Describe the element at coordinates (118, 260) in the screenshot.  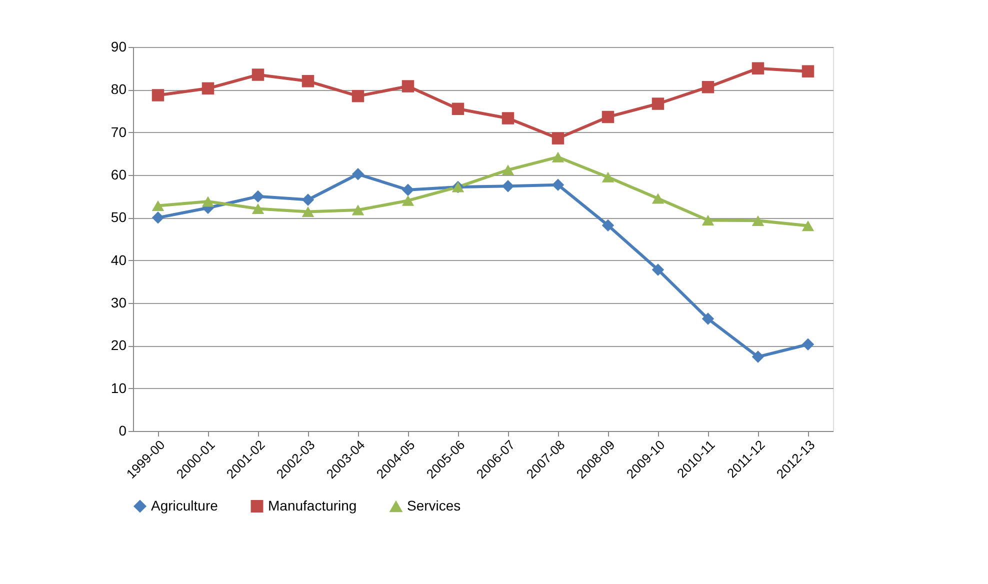
I see `y-tick-label: 40` at that location.